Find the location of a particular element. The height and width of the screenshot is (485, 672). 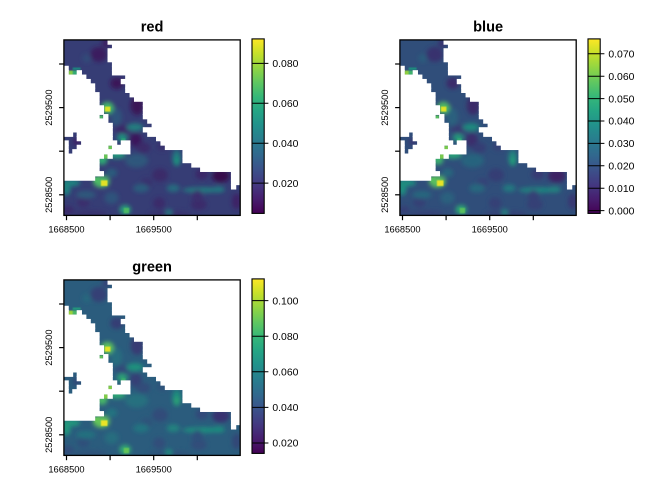

svg-text: 0.050 is located at coordinates (621, 99).